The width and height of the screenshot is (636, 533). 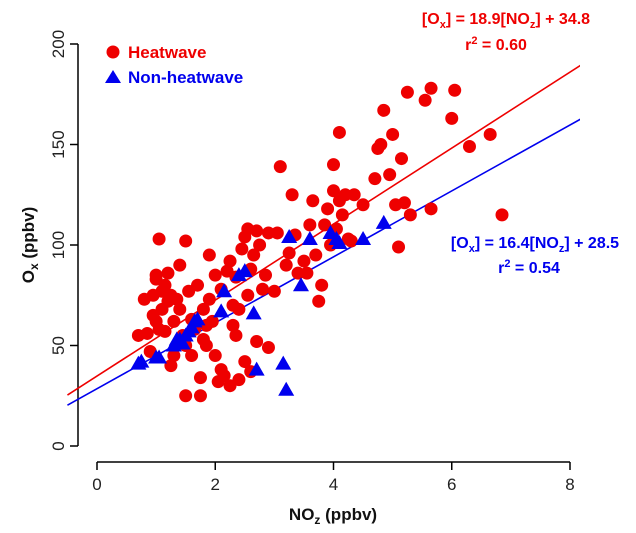 I want to click on x-tick-label: 0, so click(x=96, y=484).